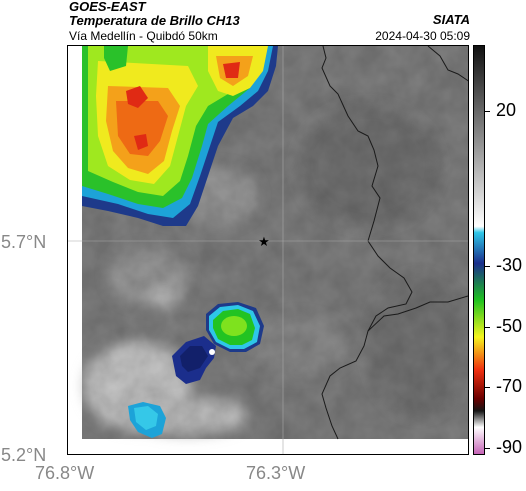 This screenshot has width=526, height=491. What do you see at coordinates (479, 250) in the screenshot?
I see `colorbar` at bounding box center [479, 250].